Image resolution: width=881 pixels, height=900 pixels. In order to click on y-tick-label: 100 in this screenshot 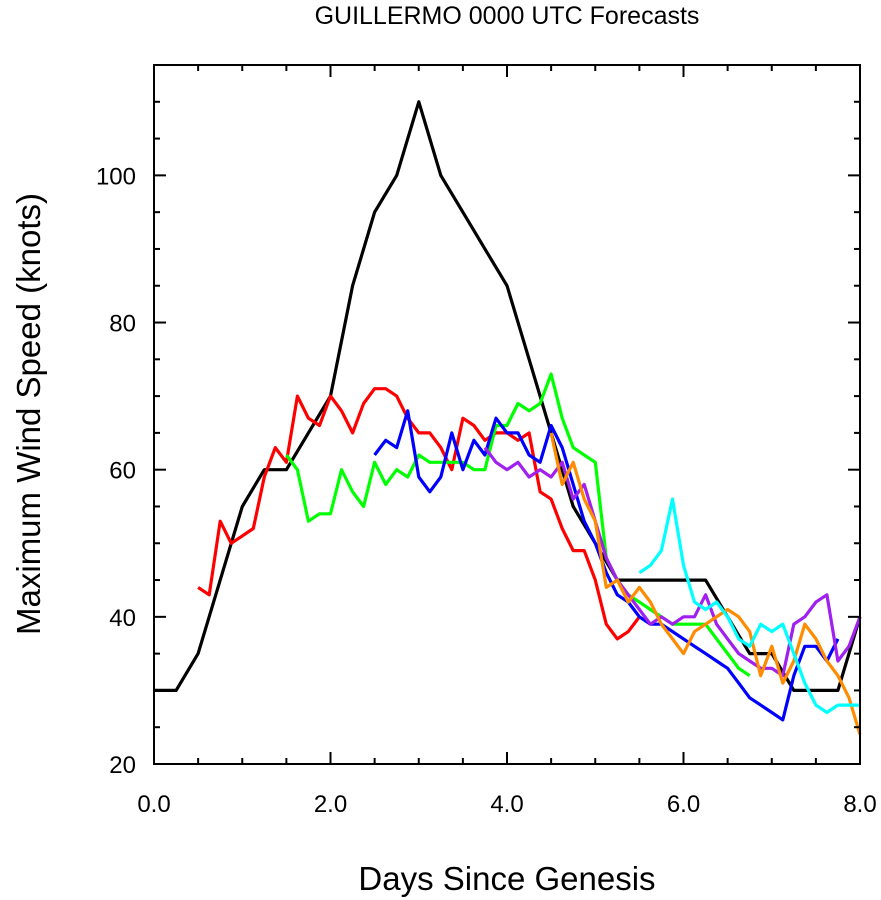, I will do `click(116, 176)`.